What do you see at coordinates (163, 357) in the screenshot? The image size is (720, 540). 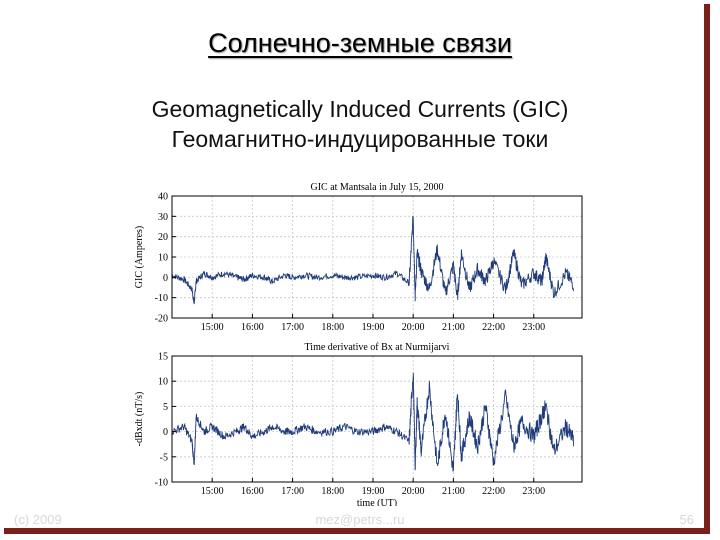 I see `y-tick-label: 15` at bounding box center [163, 357].